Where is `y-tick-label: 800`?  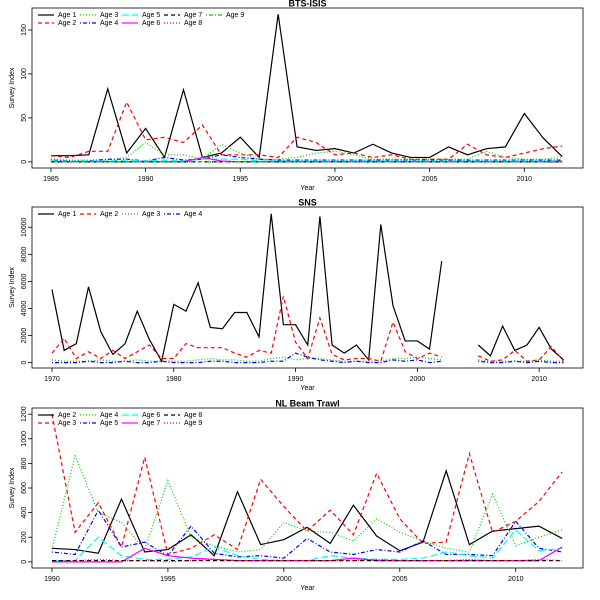 y-tick-label: 800 is located at coordinates (24, 463).